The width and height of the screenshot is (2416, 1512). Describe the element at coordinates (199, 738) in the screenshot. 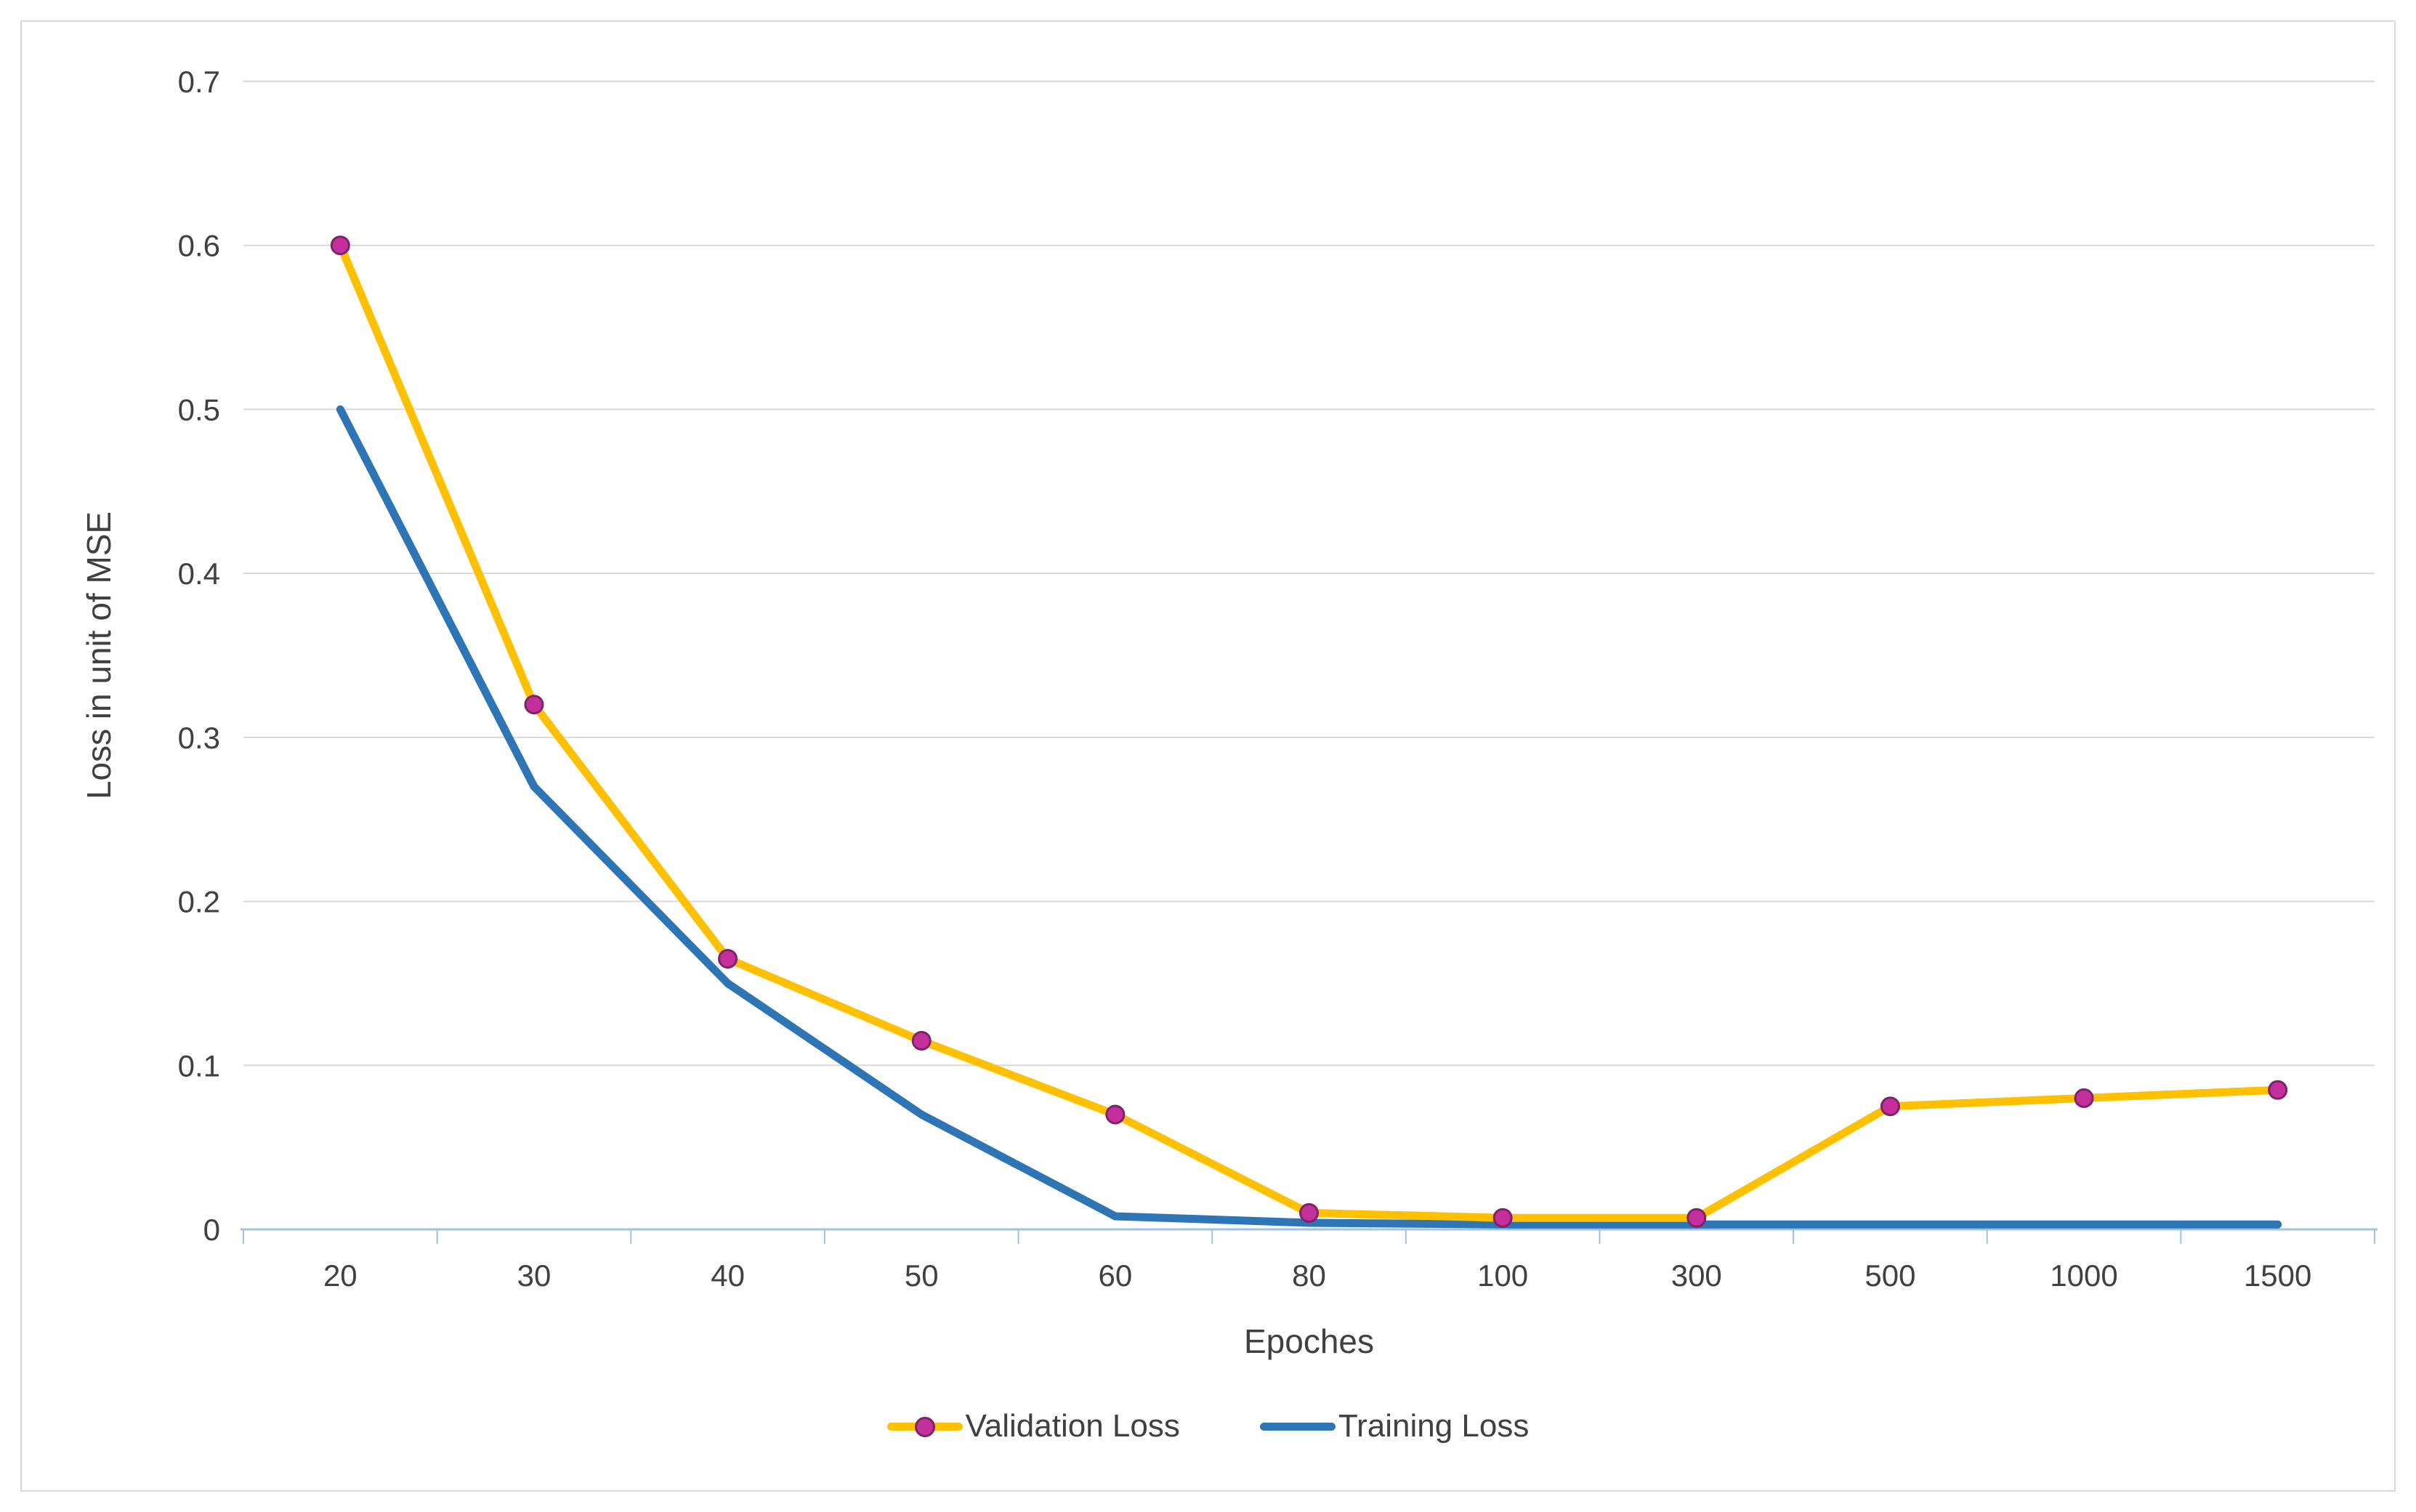

I see `y-tick-label: 0.3` at that location.